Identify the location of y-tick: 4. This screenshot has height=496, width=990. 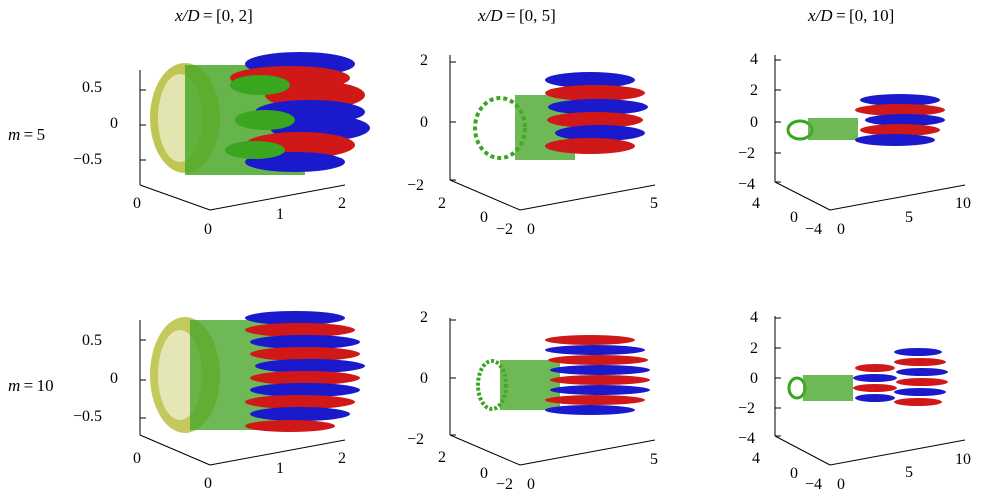
(756, 459).